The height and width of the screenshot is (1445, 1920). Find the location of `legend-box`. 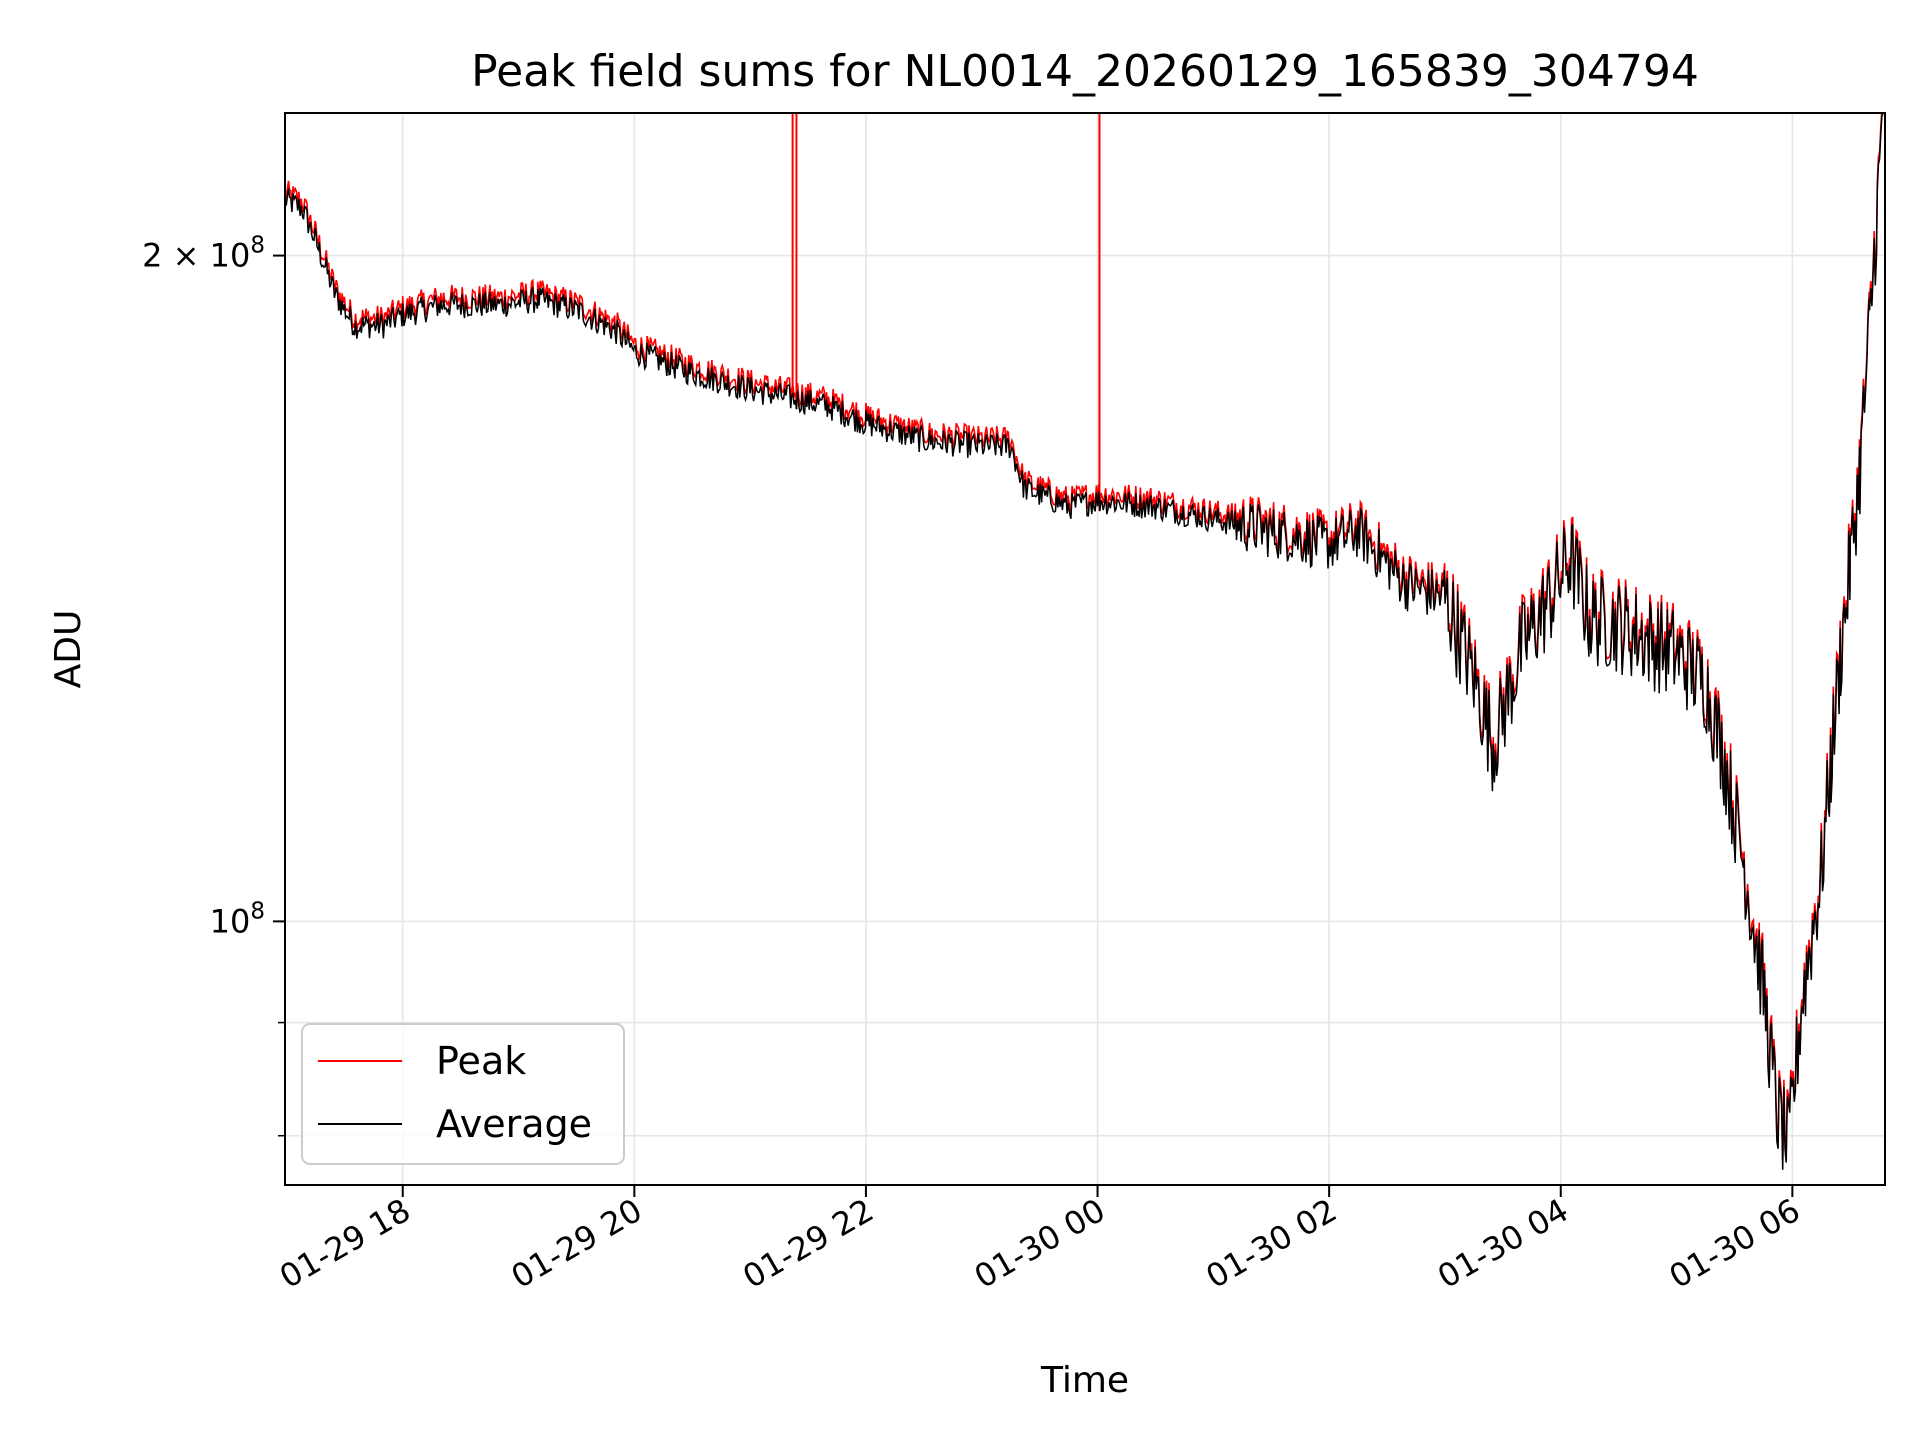

legend-box is located at coordinates (463, 1094).